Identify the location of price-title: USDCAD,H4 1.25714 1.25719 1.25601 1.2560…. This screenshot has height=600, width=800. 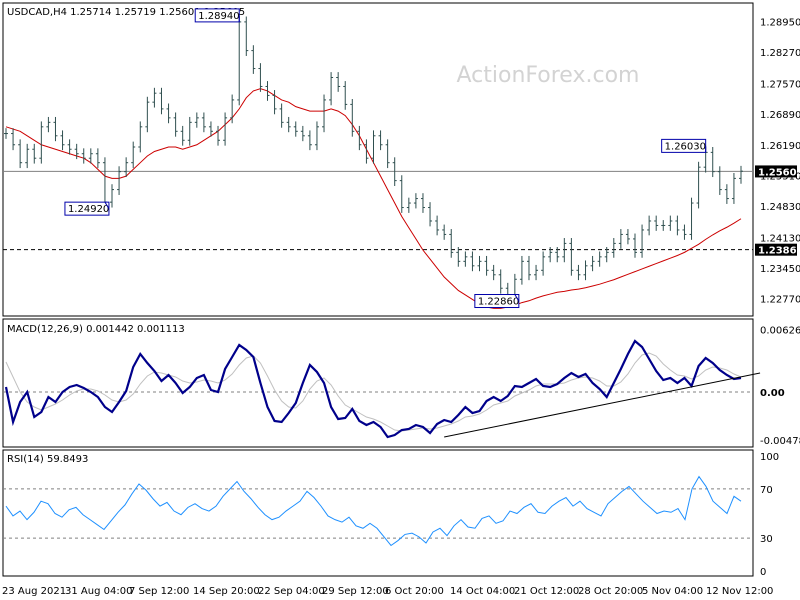
(126, 12).